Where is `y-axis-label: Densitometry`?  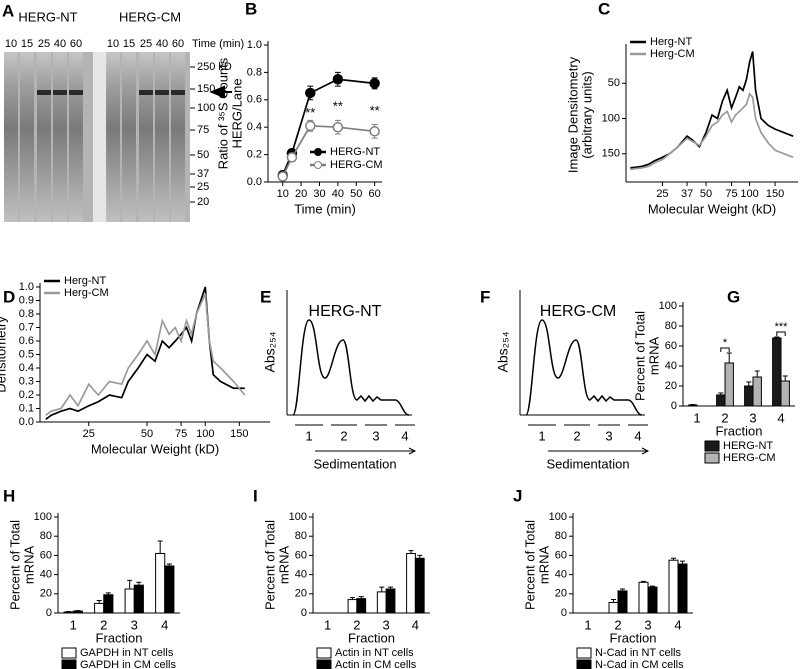
y-axis-label: Densitometry is located at coordinates (4, 354).